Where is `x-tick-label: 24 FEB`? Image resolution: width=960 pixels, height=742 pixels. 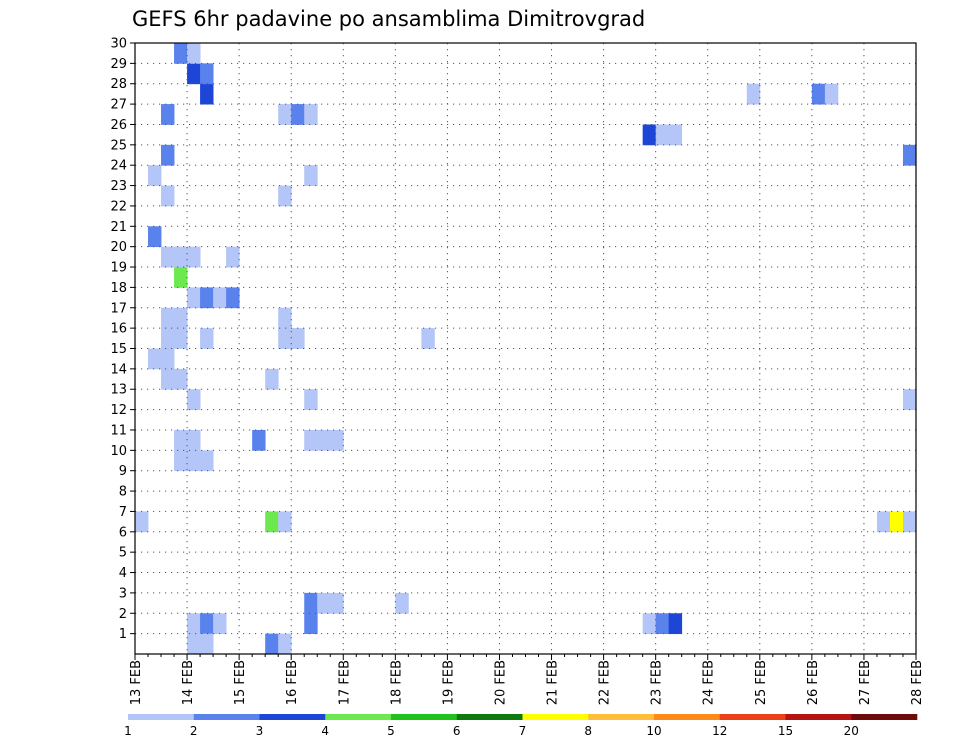
x-tick-label: 24 FEB is located at coordinates (709, 682).